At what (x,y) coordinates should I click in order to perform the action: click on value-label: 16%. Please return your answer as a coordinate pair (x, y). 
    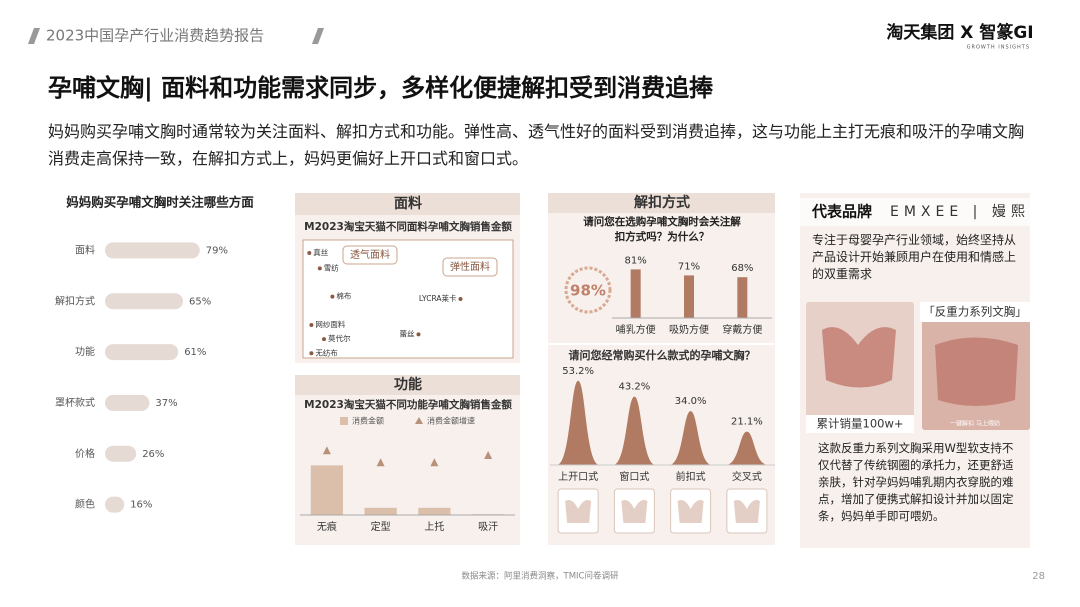
    Looking at the image, I should click on (141, 505).